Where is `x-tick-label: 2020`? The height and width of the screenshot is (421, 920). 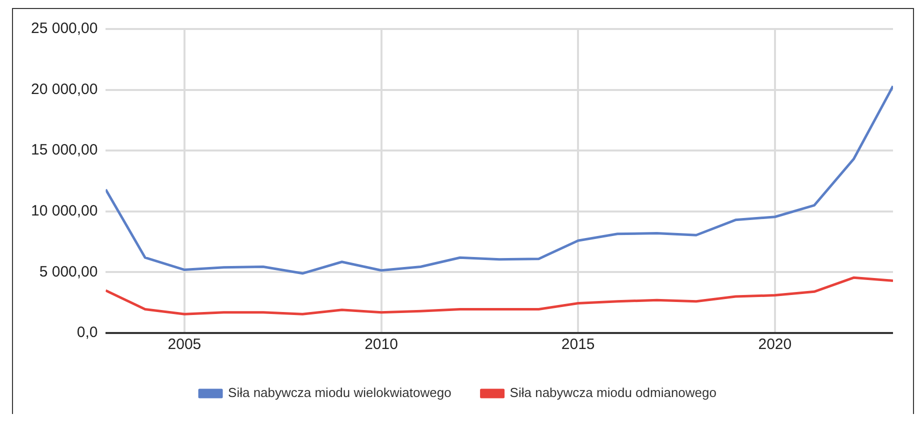 x-tick-label: 2020 is located at coordinates (775, 345).